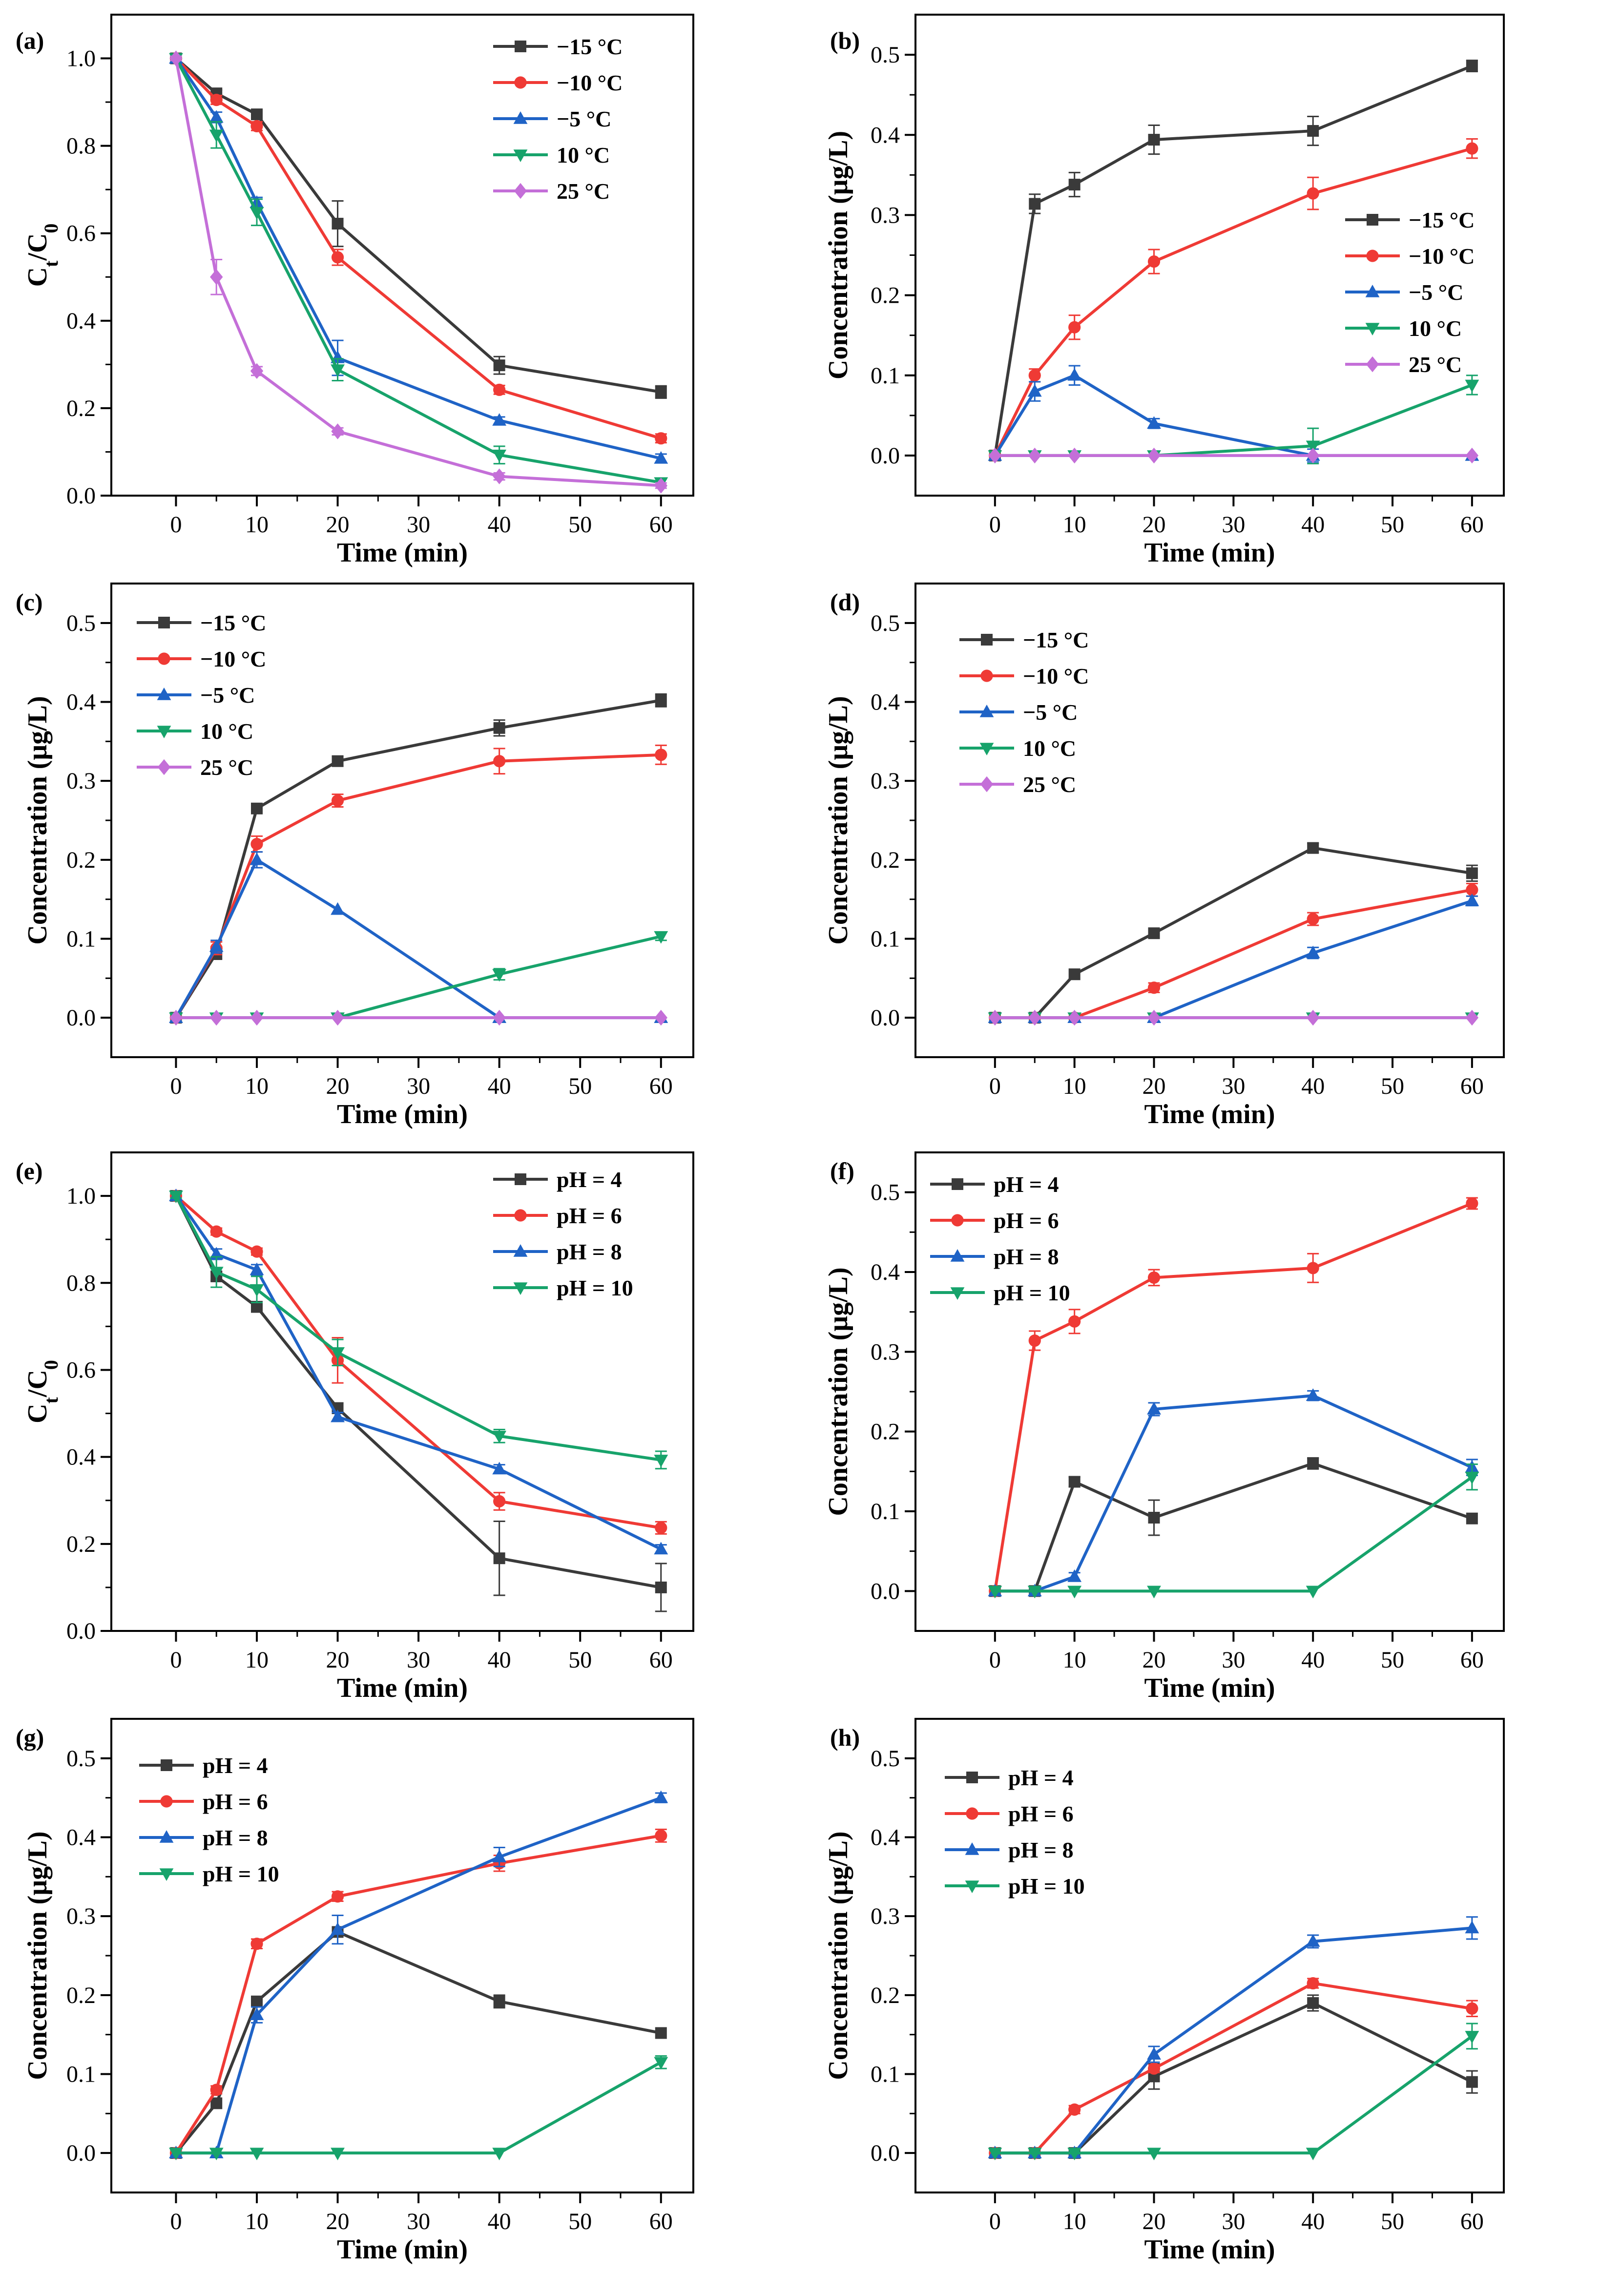 The image size is (1621, 2296). What do you see at coordinates (1032, 1292) in the screenshot?
I see `legend-label: pH = 10` at bounding box center [1032, 1292].